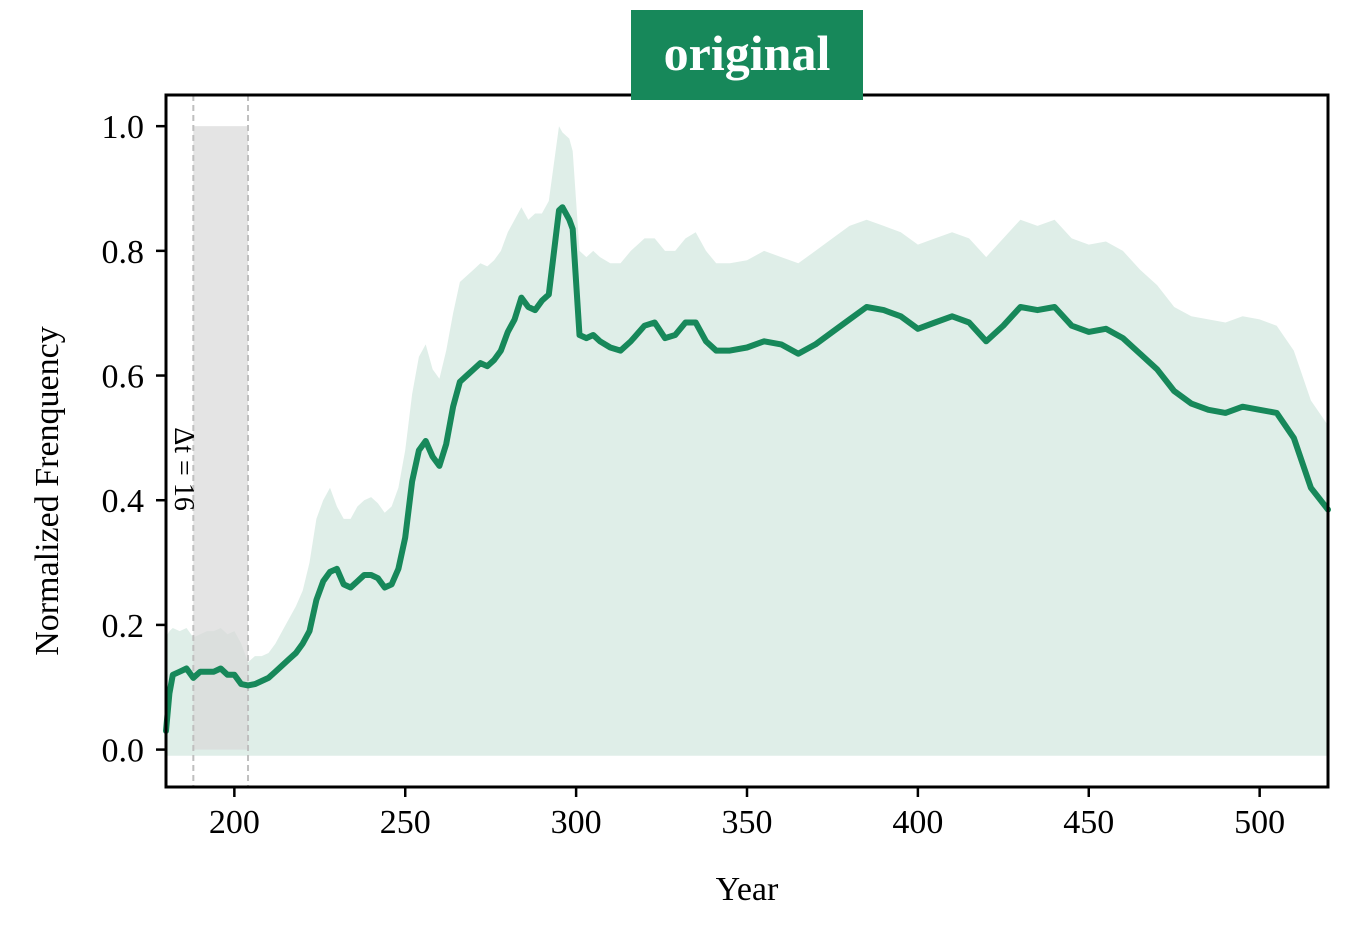 This screenshot has height=939, width=1358. What do you see at coordinates (123, 626) in the screenshot?
I see `y-tick-label: 0.2` at bounding box center [123, 626].